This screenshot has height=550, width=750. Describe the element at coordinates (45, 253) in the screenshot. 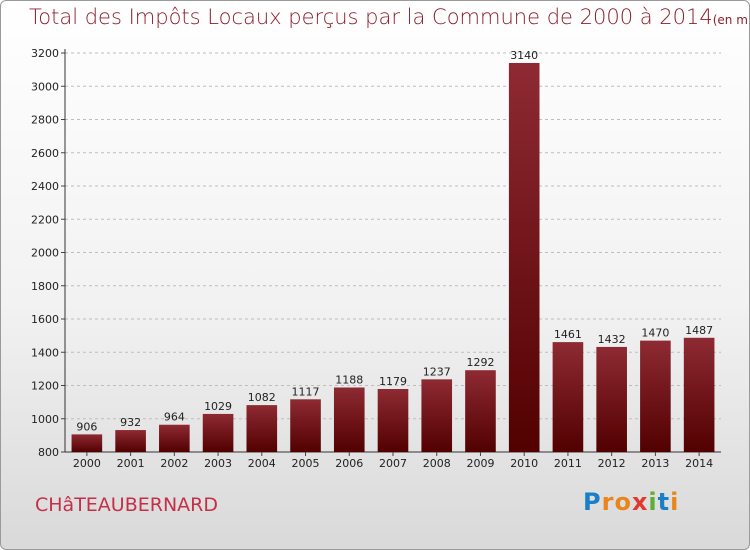

I see `y-tick-label: 2000` at that location.